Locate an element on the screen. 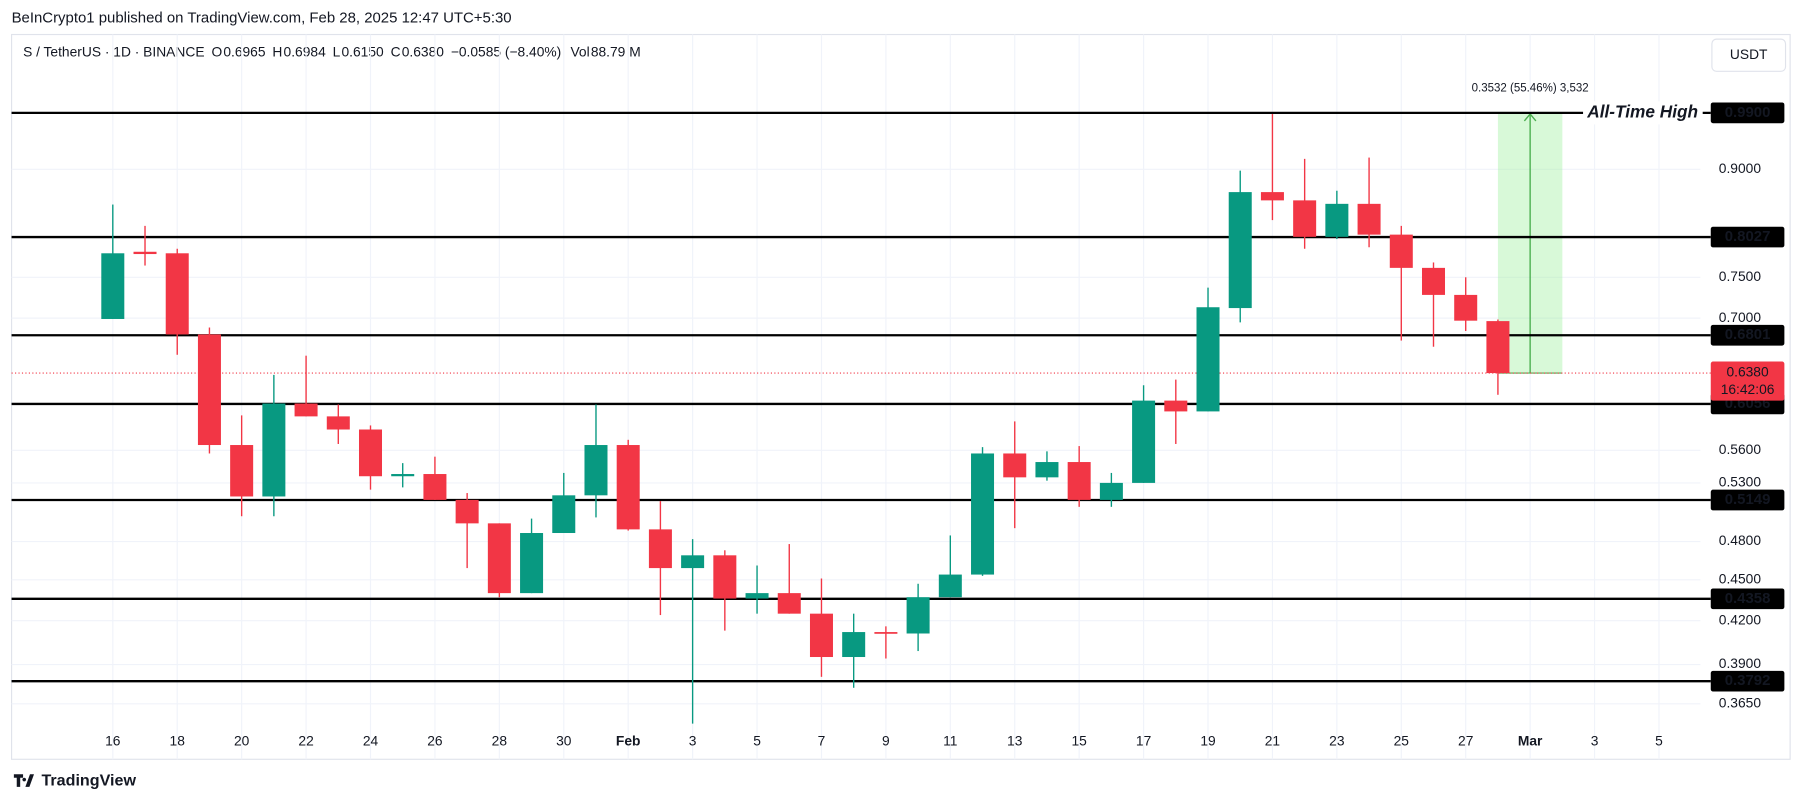 The width and height of the screenshot is (1804, 803). legend-item: L is located at coordinates (337, 52).